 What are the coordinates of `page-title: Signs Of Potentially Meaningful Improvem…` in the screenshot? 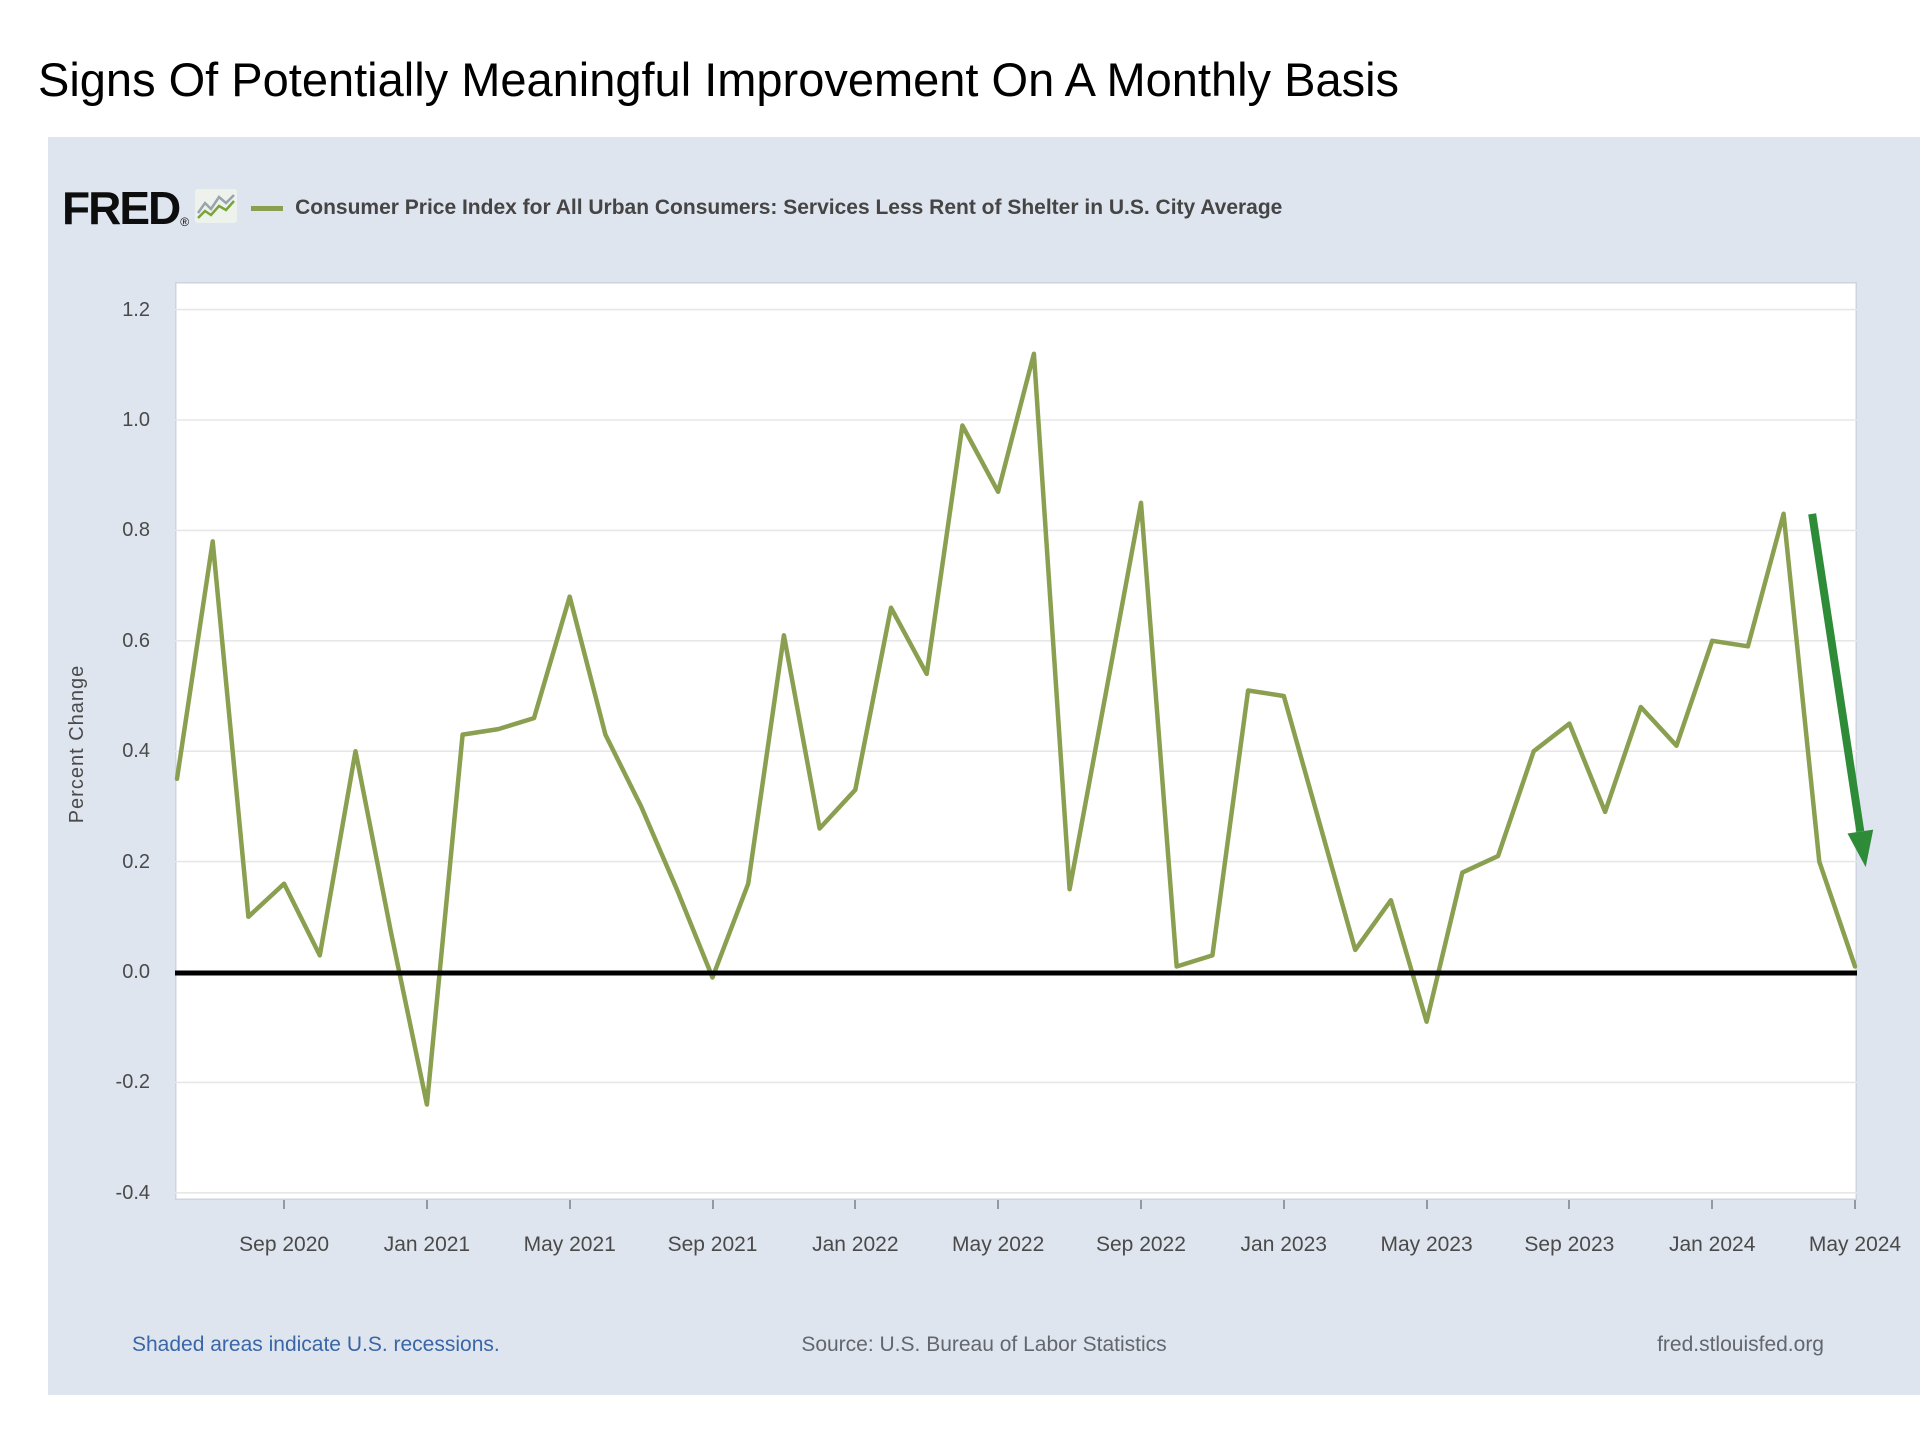 It's located at (719, 79).